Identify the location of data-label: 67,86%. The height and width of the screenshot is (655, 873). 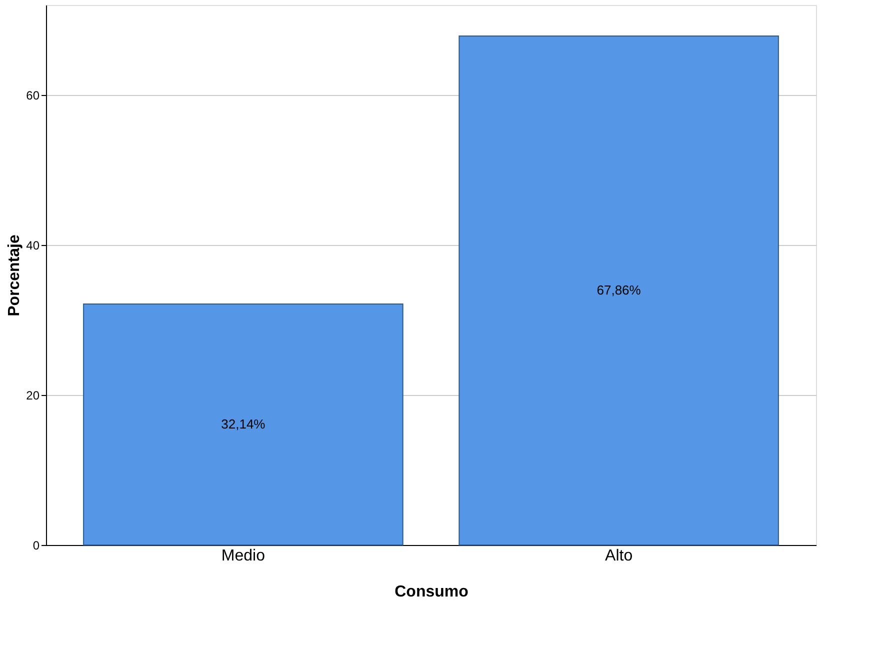
(619, 290).